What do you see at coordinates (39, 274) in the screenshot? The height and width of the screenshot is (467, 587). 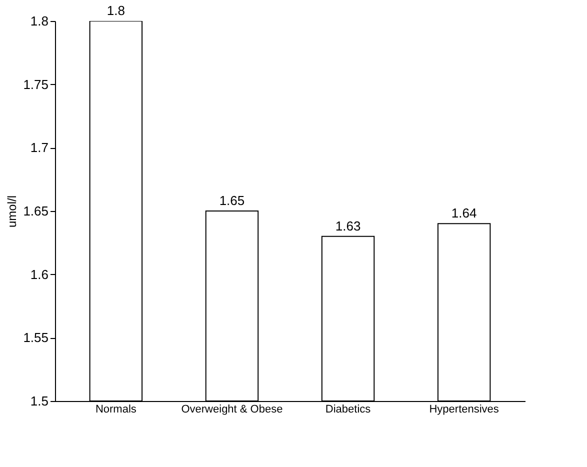 I see `y-tick-label: 1.6` at bounding box center [39, 274].